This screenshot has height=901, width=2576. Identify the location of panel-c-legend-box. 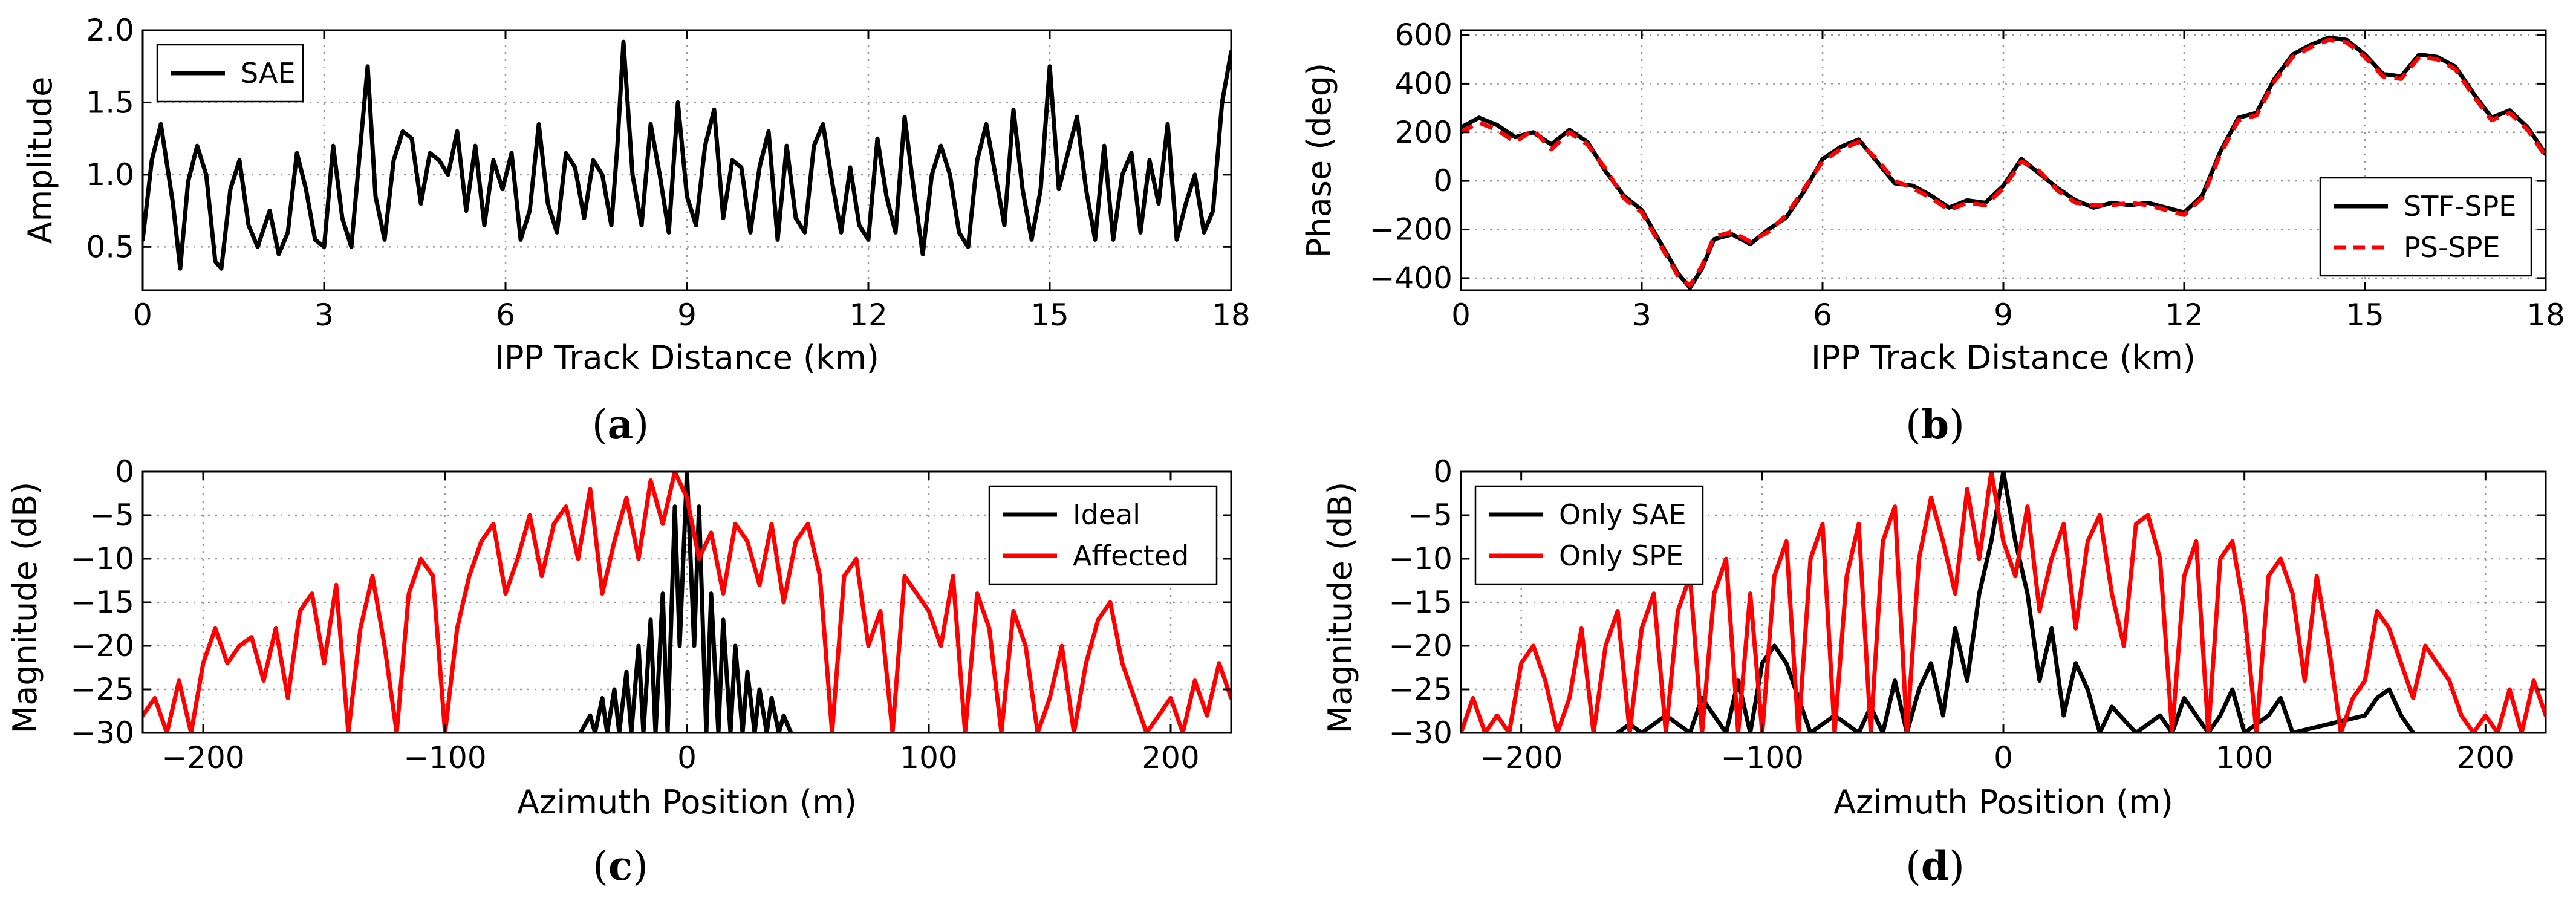
(1103, 535).